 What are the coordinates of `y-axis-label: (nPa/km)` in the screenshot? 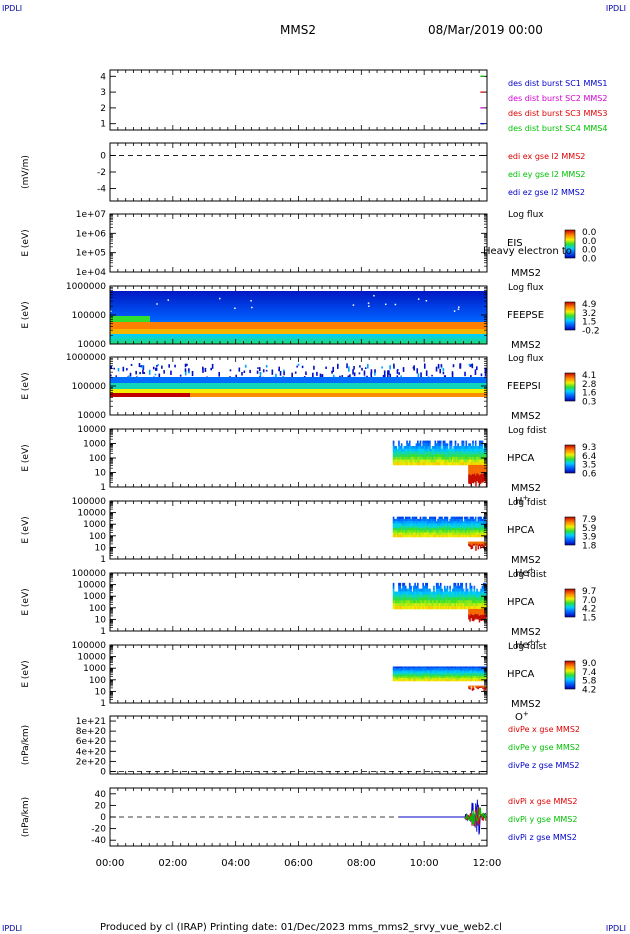 It's located at (26, 817).